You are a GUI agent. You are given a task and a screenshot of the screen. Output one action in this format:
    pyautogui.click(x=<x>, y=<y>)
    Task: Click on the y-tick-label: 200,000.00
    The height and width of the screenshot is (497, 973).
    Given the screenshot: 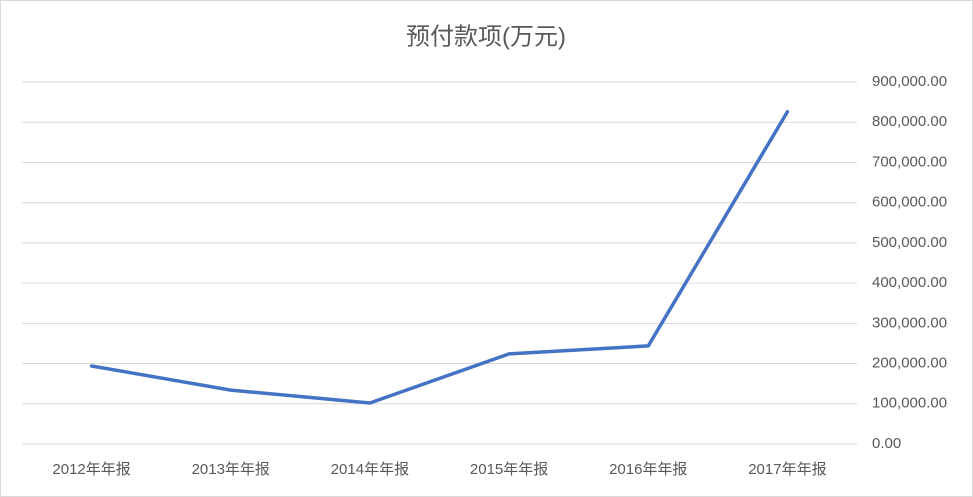 What is the action you would take?
    pyautogui.click(x=909, y=363)
    